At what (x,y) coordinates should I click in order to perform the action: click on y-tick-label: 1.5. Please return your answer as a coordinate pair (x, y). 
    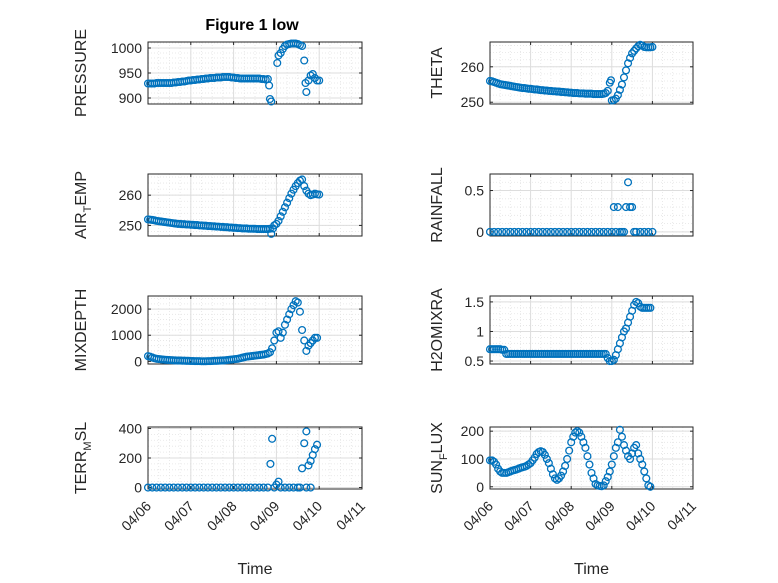
    Looking at the image, I should click on (475, 302).